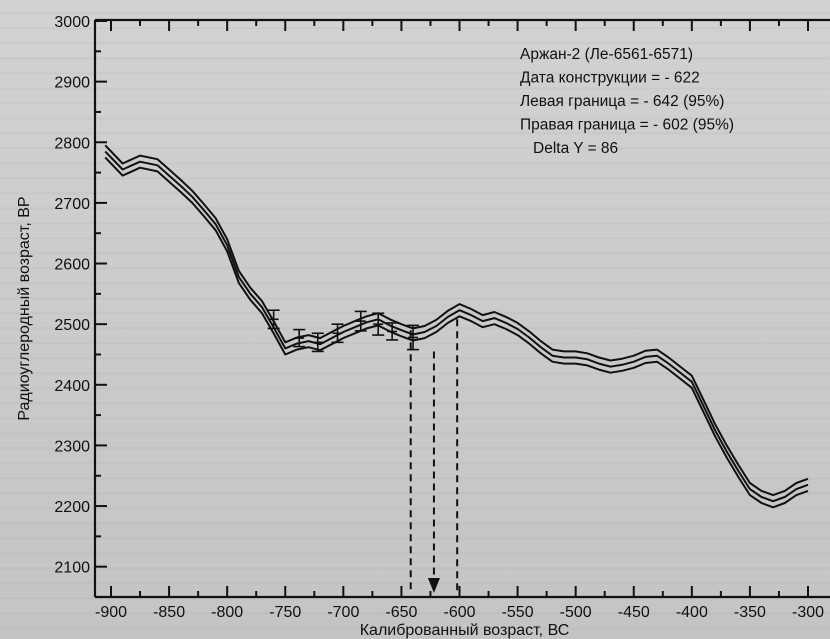 The image size is (830, 639). Describe the element at coordinates (72, 83) in the screenshot. I see `y-tick-label: 2900` at that location.